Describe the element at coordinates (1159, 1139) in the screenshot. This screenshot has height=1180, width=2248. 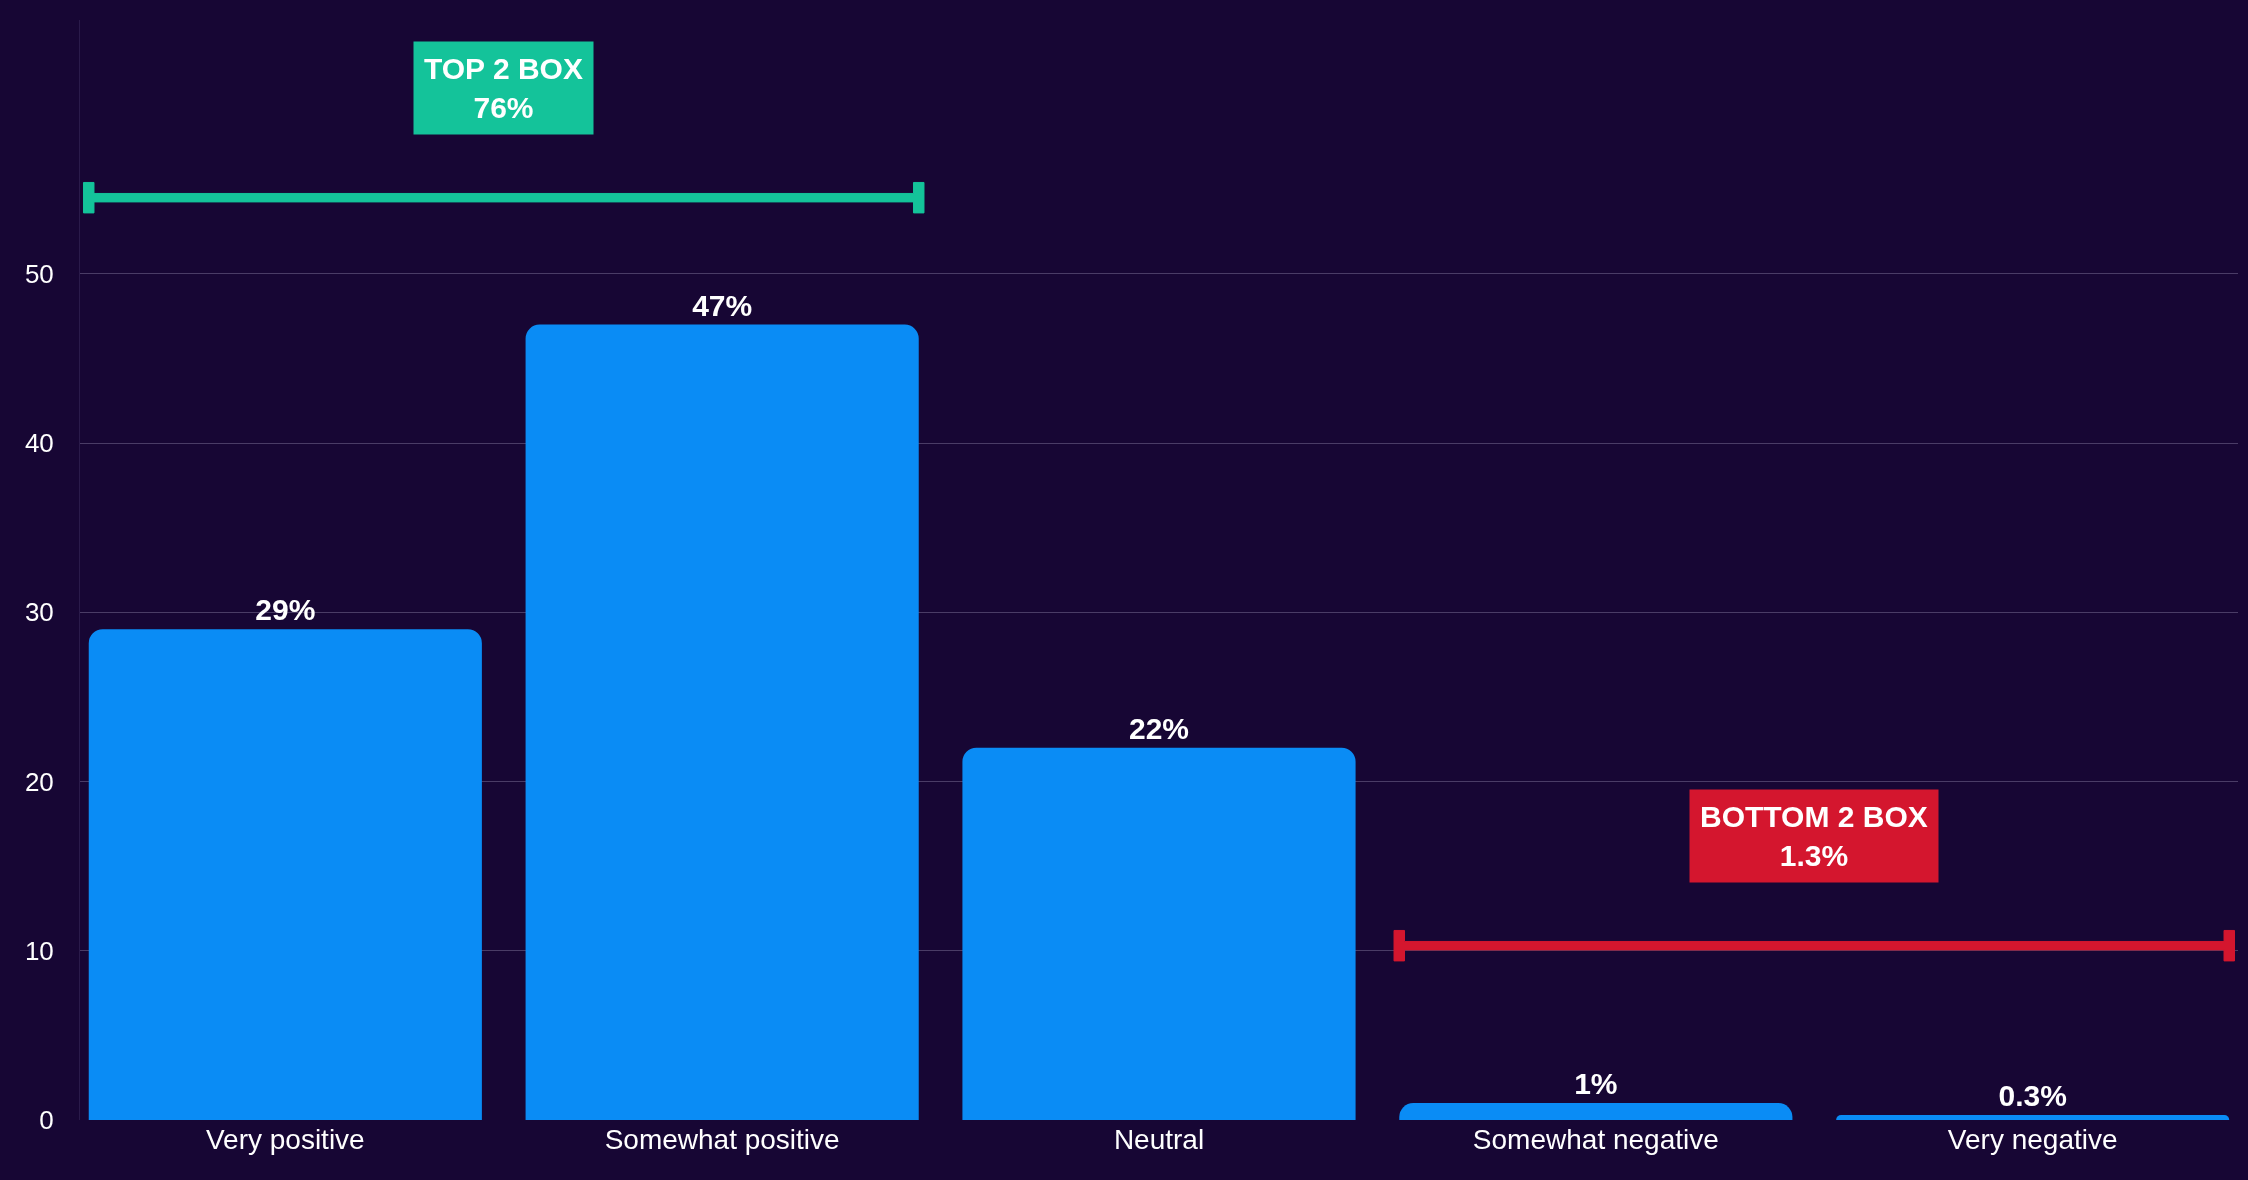
I see `x-tick-label: Neutral` at that location.